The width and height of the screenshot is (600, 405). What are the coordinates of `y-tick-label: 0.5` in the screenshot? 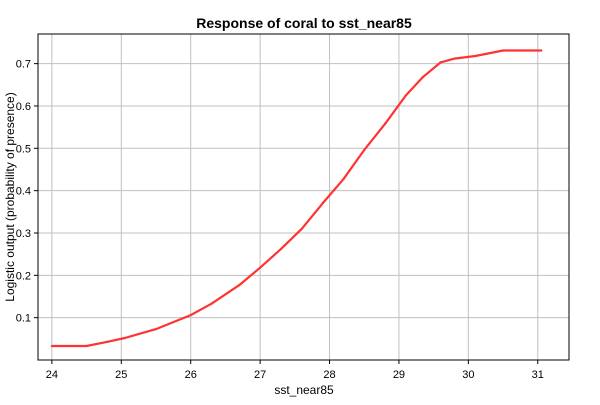 It's located at (23, 149).